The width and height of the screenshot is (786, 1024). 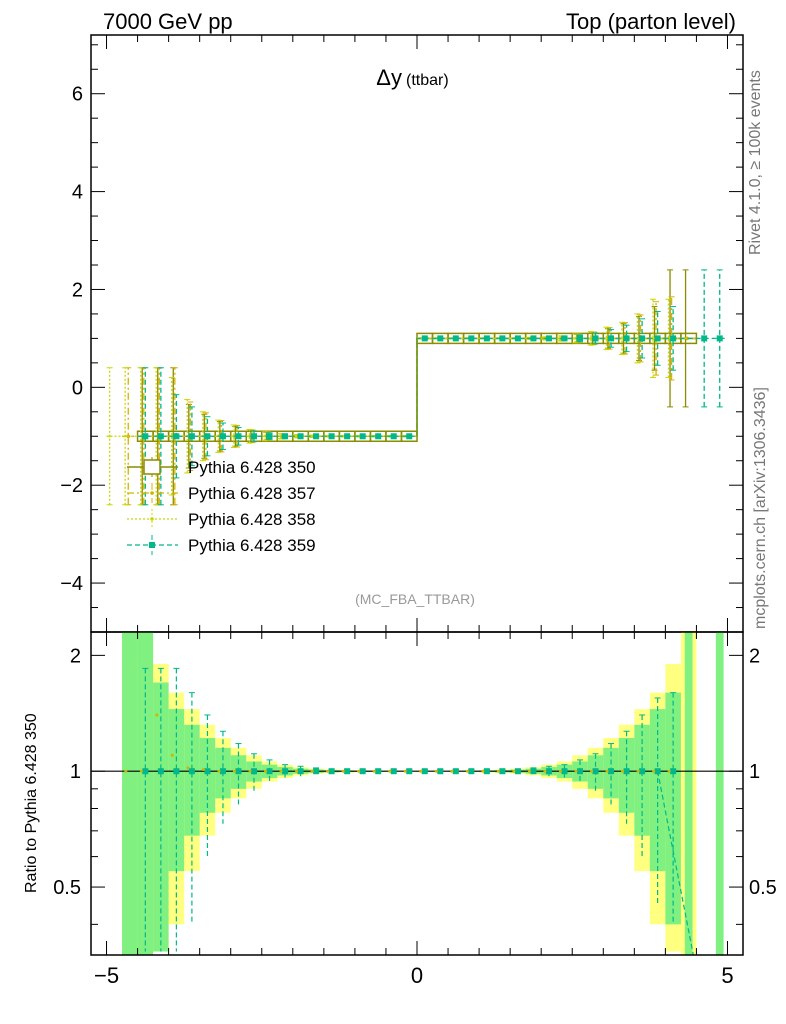 What do you see at coordinates (77, 388) in the screenshot?
I see `y-tick-label: 0` at bounding box center [77, 388].